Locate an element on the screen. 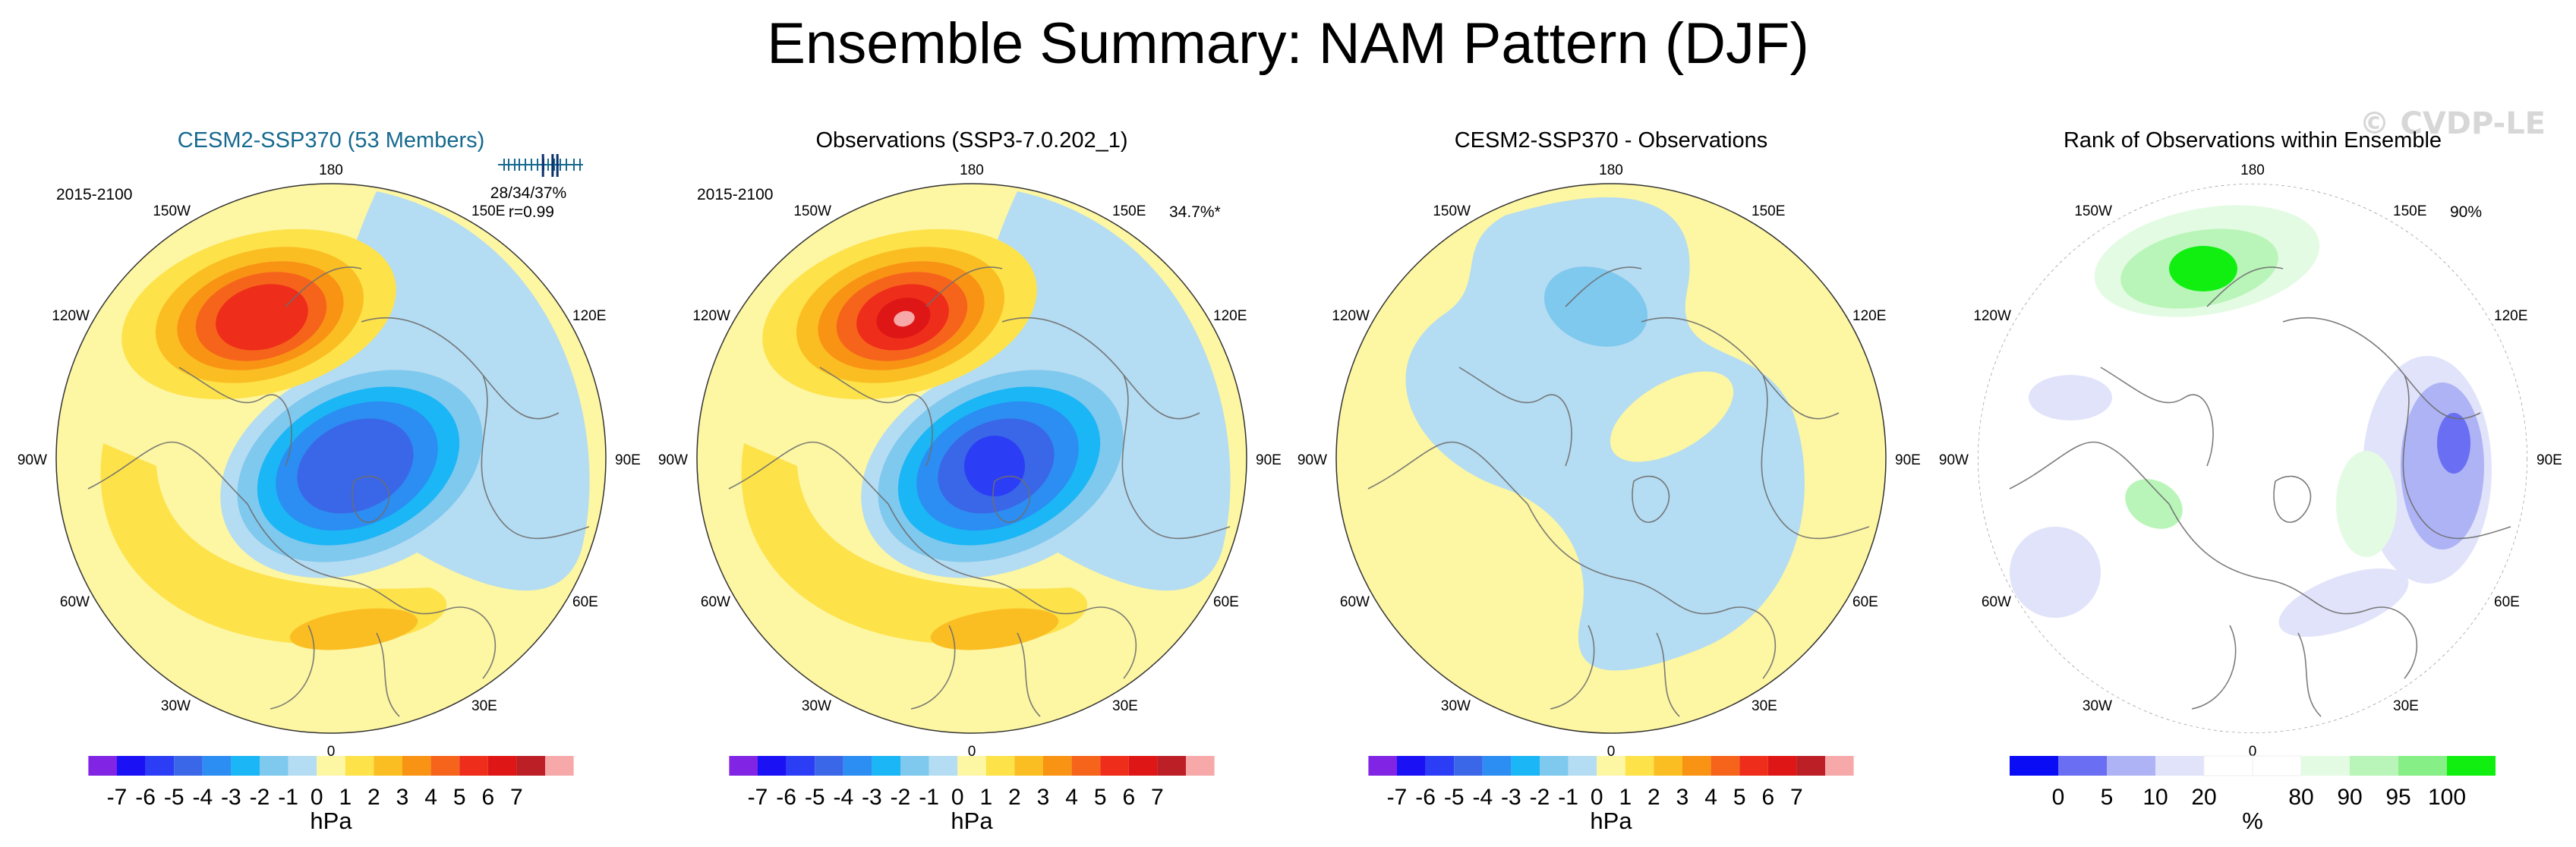  colorbar-tick-label: 10 is located at coordinates (2155, 797).